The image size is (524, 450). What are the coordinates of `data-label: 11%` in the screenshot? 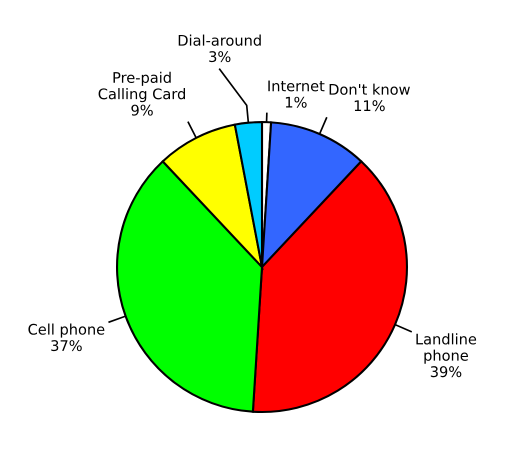 It's located at (369, 106).